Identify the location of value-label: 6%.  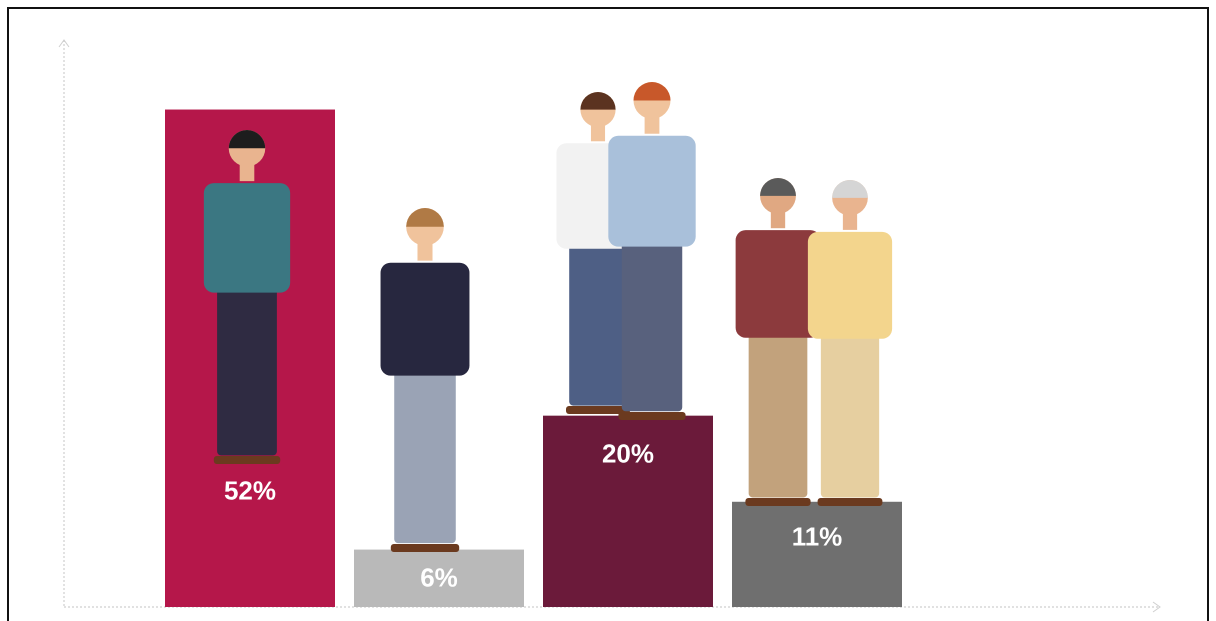
(439, 577).